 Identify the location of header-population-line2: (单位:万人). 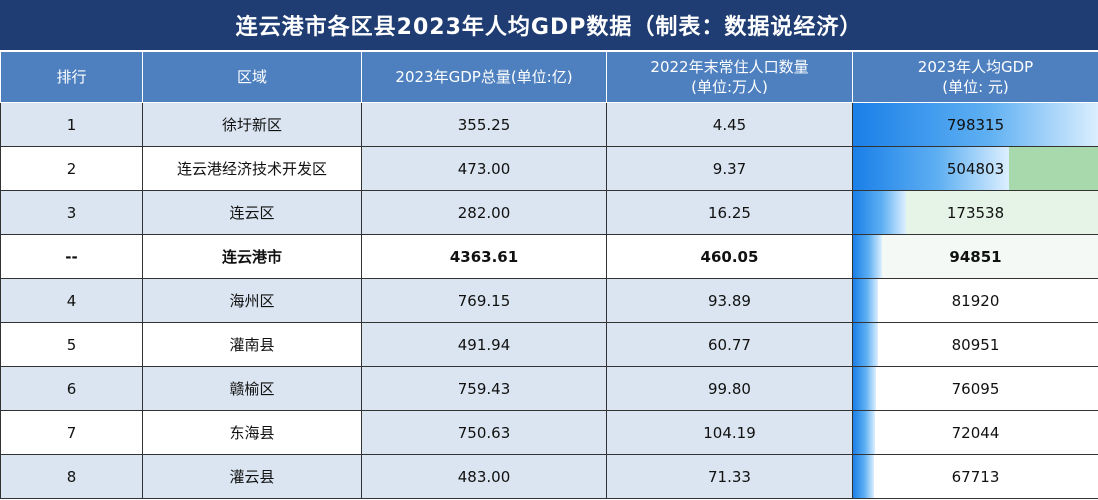
(729, 87).